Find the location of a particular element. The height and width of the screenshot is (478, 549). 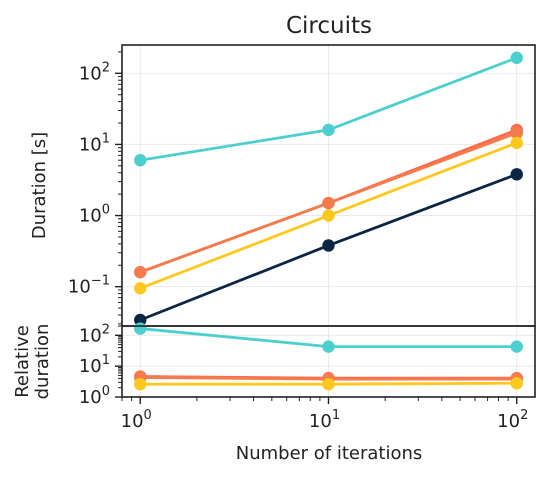

x-tick-label: 10² is located at coordinates (512, 420).